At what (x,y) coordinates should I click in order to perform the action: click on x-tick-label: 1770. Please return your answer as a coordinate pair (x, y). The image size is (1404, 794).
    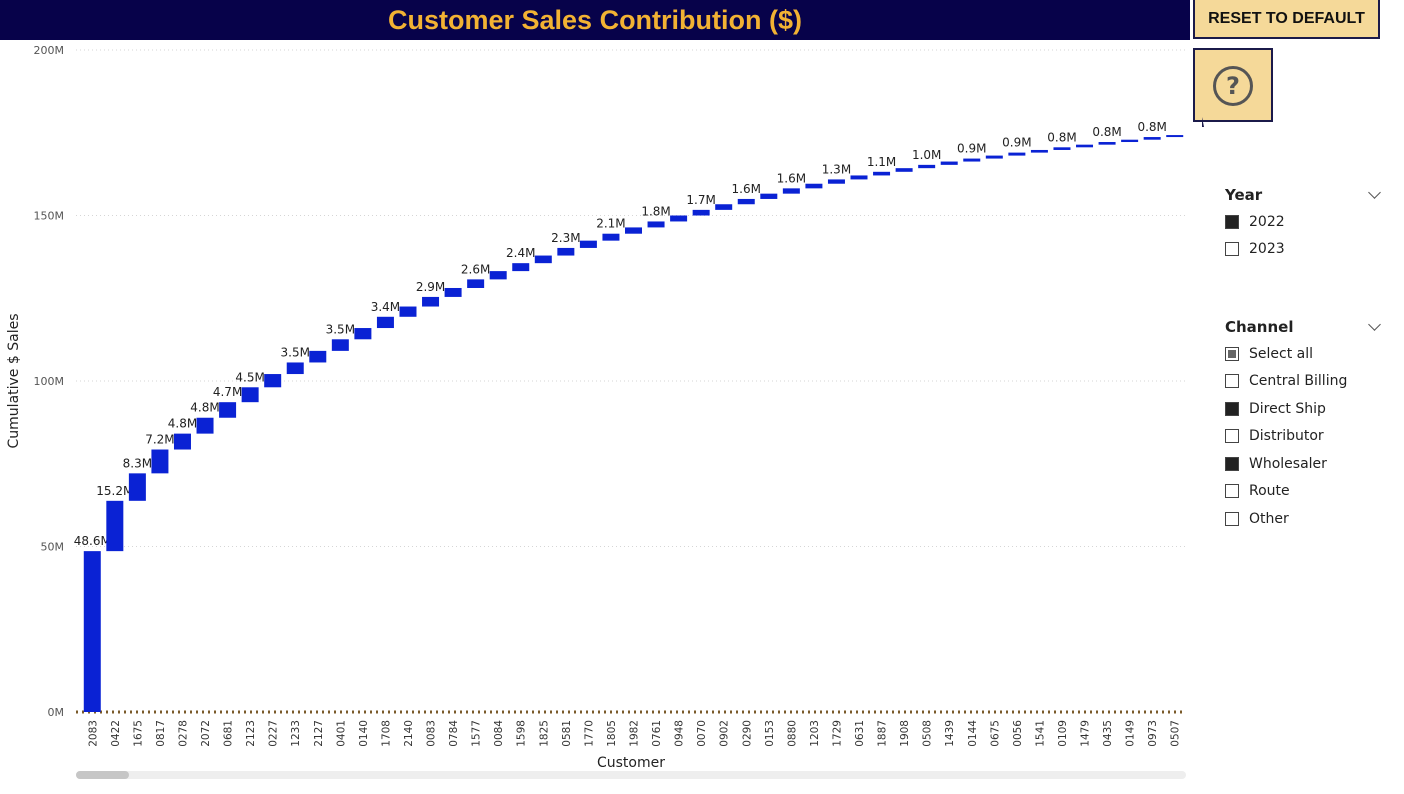
    Looking at the image, I should click on (589, 733).